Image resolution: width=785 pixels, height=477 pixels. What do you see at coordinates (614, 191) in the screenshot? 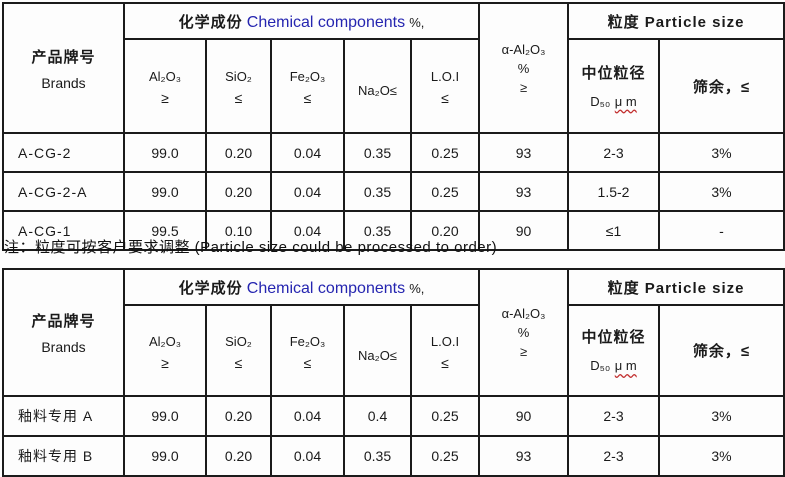
I see `value-cell: 1.5-2` at bounding box center [614, 191].